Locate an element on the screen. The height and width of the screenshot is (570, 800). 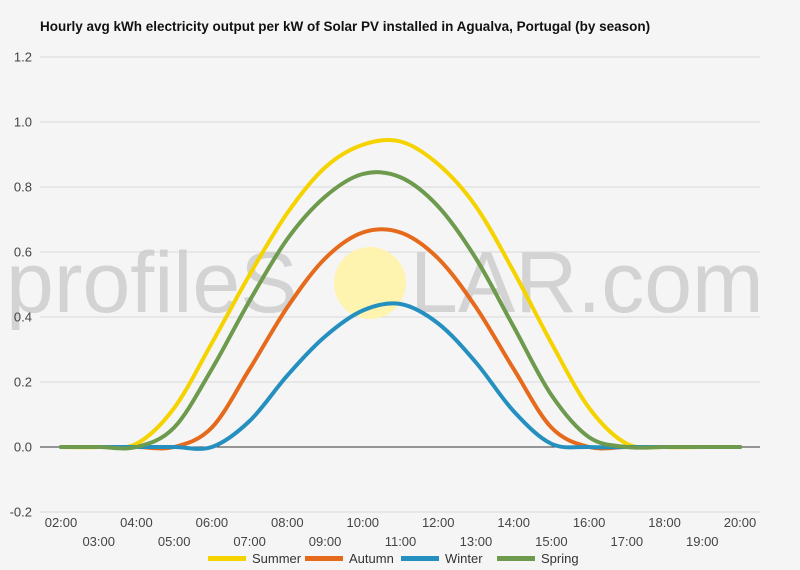
x-tick-label: 03:00 is located at coordinates (98, 541).